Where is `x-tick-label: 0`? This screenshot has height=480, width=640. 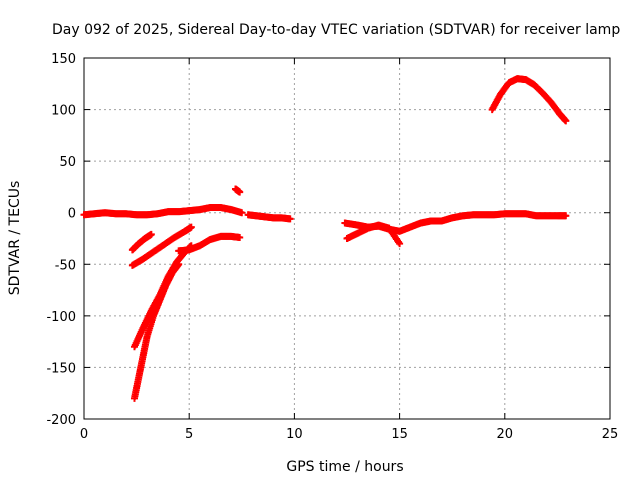
x-tick-label: 0 is located at coordinates (84, 434).